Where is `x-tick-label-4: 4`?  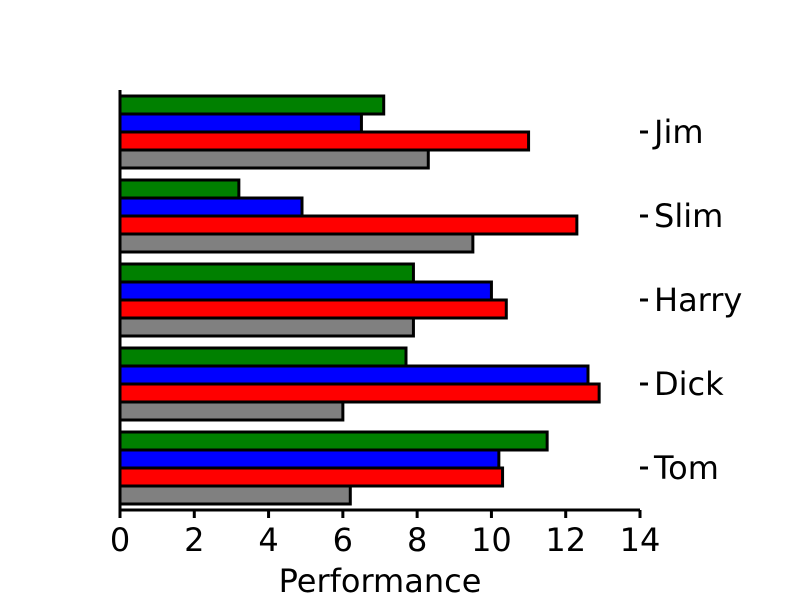 x-tick-label-4: 4 is located at coordinates (268, 540).